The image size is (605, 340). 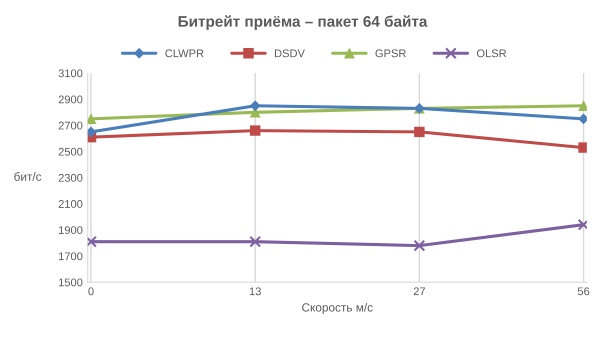 What do you see at coordinates (420, 291) in the screenshot?
I see `x-tick-label: 27` at bounding box center [420, 291].